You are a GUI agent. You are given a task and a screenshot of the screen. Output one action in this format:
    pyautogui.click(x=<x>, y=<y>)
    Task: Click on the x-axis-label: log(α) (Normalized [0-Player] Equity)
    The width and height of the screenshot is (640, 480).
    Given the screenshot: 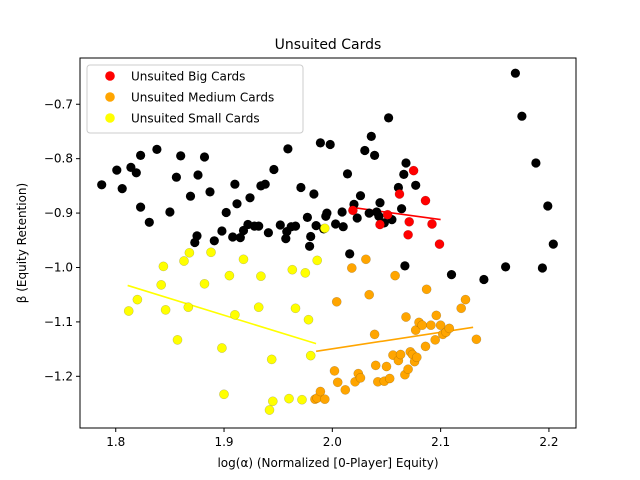 What is the action you would take?
    pyautogui.click(x=327, y=463)
    